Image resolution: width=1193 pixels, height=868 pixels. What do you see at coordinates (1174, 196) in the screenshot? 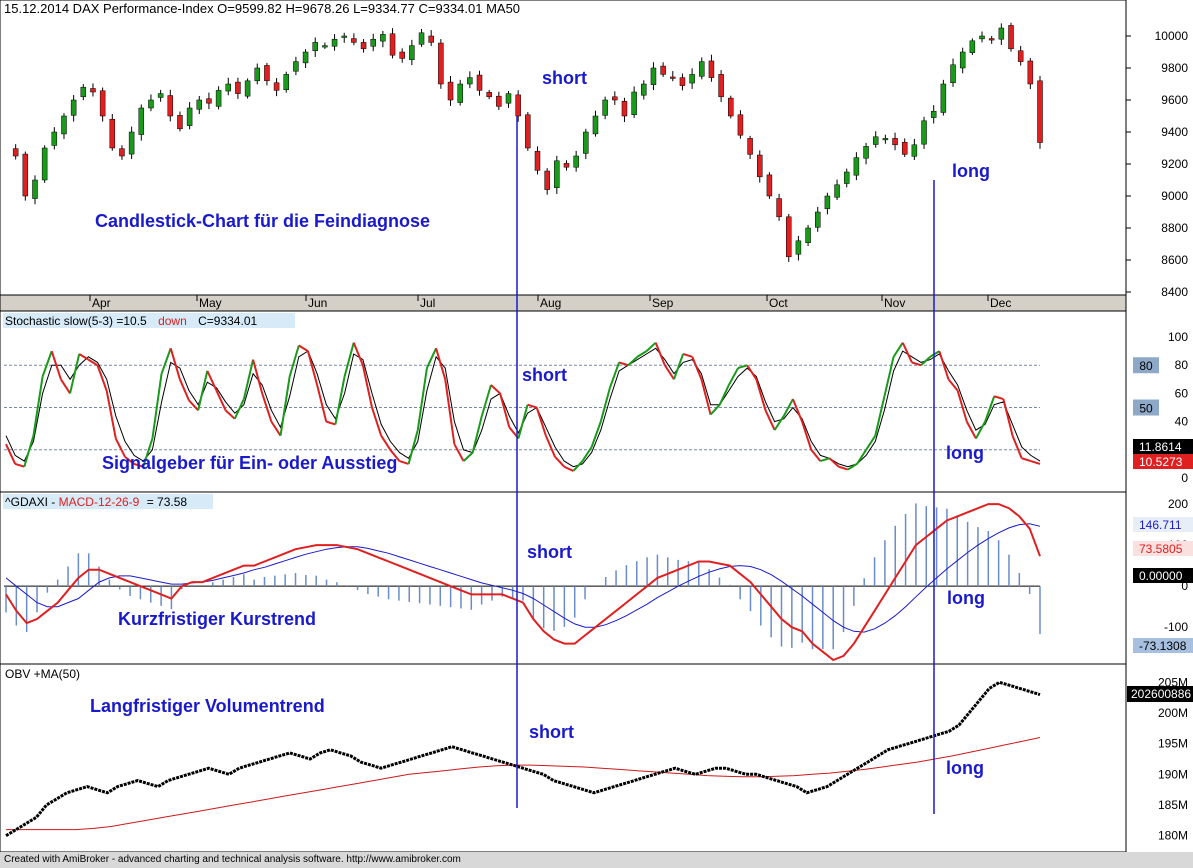
I see `price-y-tick-label: 9000` at bounding box center [1174, 196].